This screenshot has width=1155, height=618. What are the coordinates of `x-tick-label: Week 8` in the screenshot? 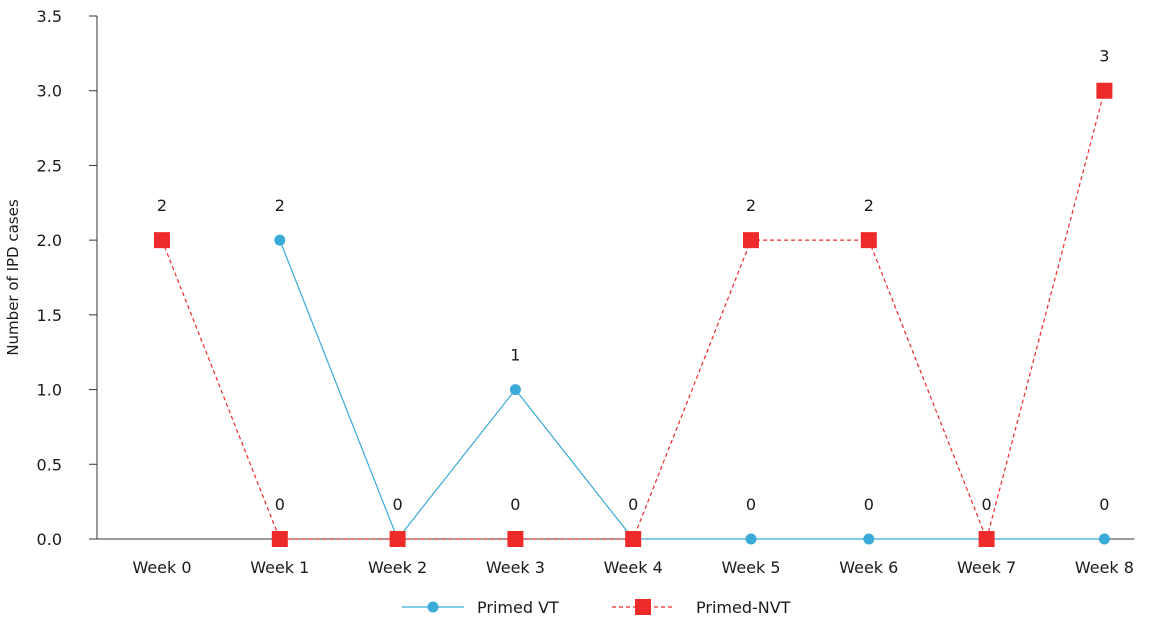 It's located at (1104, 567).